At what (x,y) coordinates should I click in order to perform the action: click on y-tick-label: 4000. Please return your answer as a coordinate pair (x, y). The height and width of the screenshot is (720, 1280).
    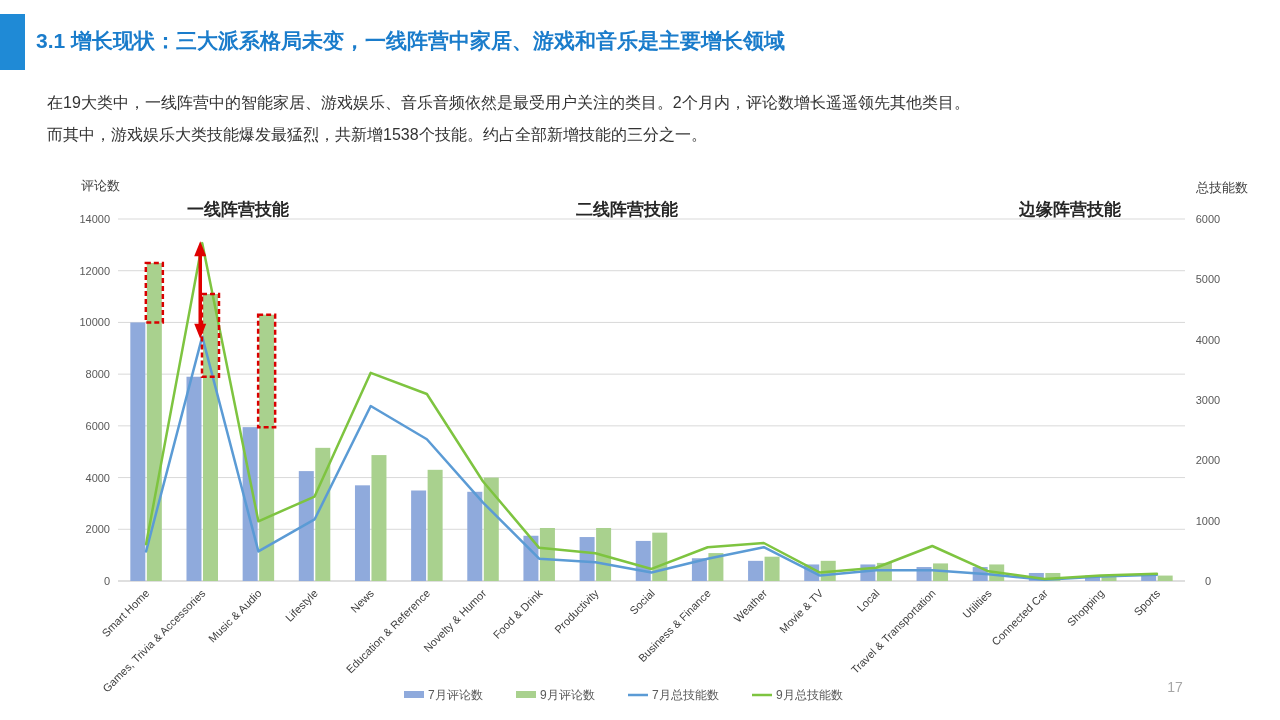
    Looking at the image, I should click on (97, 477).